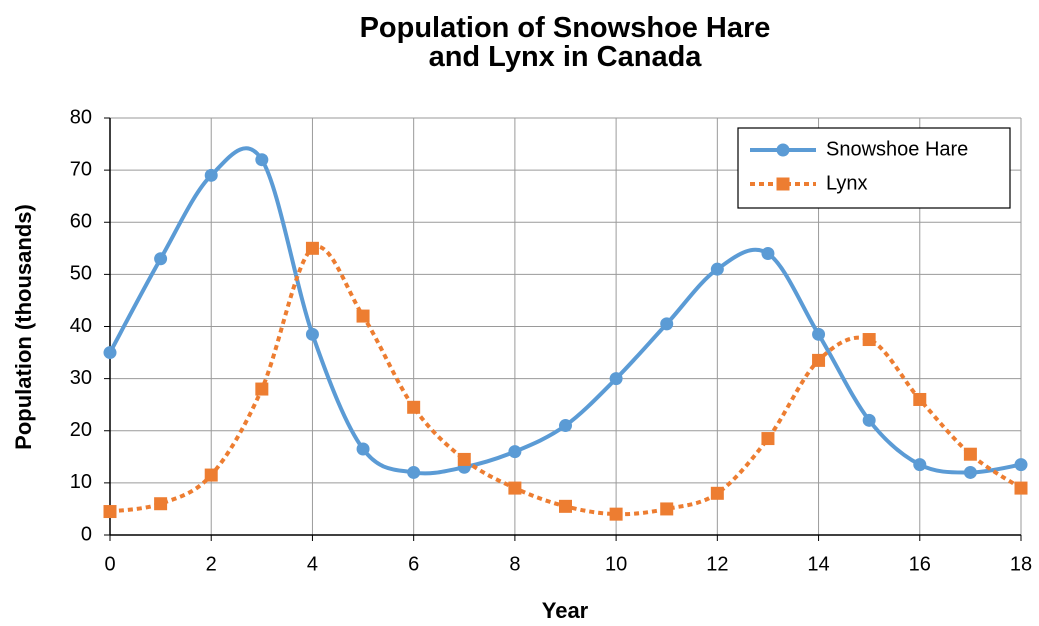 The width and height of the screenshot is (1039, 626). What do you see at coordinates (847, 183) in the screenshot?
I see `legend-label: Lynx` at bounding box center [847, 183].